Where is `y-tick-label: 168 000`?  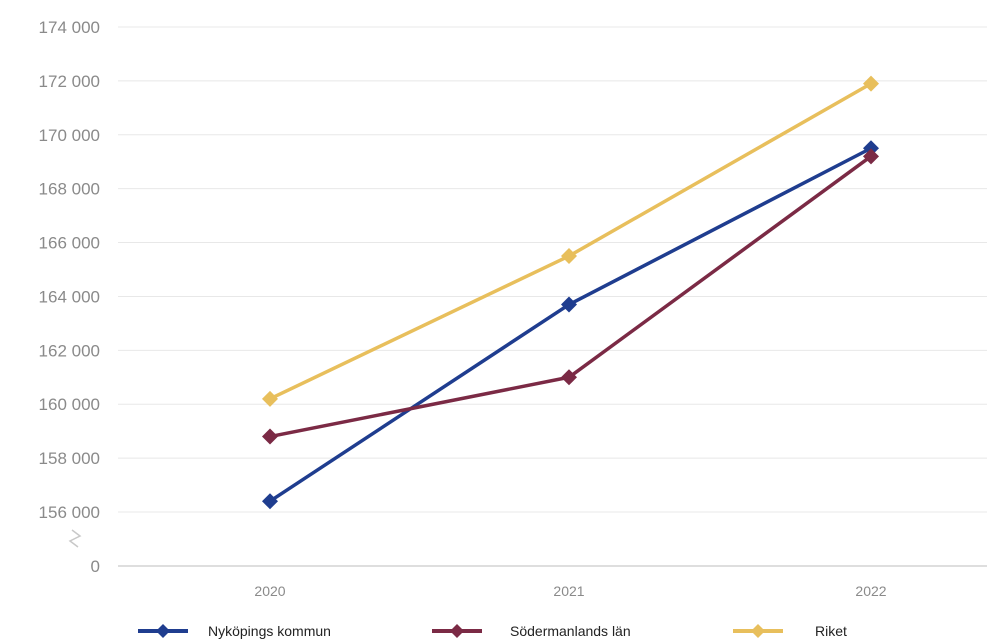
y-tick-label: 168 000 is located at coordinates (69, 189).